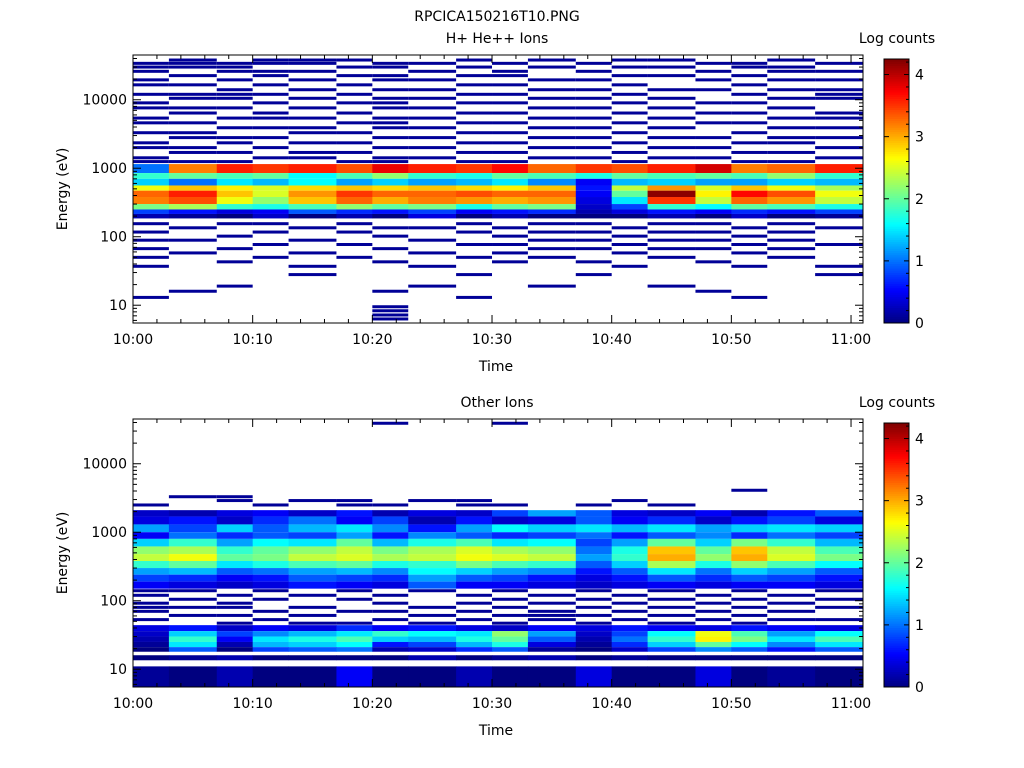 This screenshot has height=768, width=1024. Describe the element at coordinates (118, 670) in the screenshot. I see `y-tick-label: 10` at that location.